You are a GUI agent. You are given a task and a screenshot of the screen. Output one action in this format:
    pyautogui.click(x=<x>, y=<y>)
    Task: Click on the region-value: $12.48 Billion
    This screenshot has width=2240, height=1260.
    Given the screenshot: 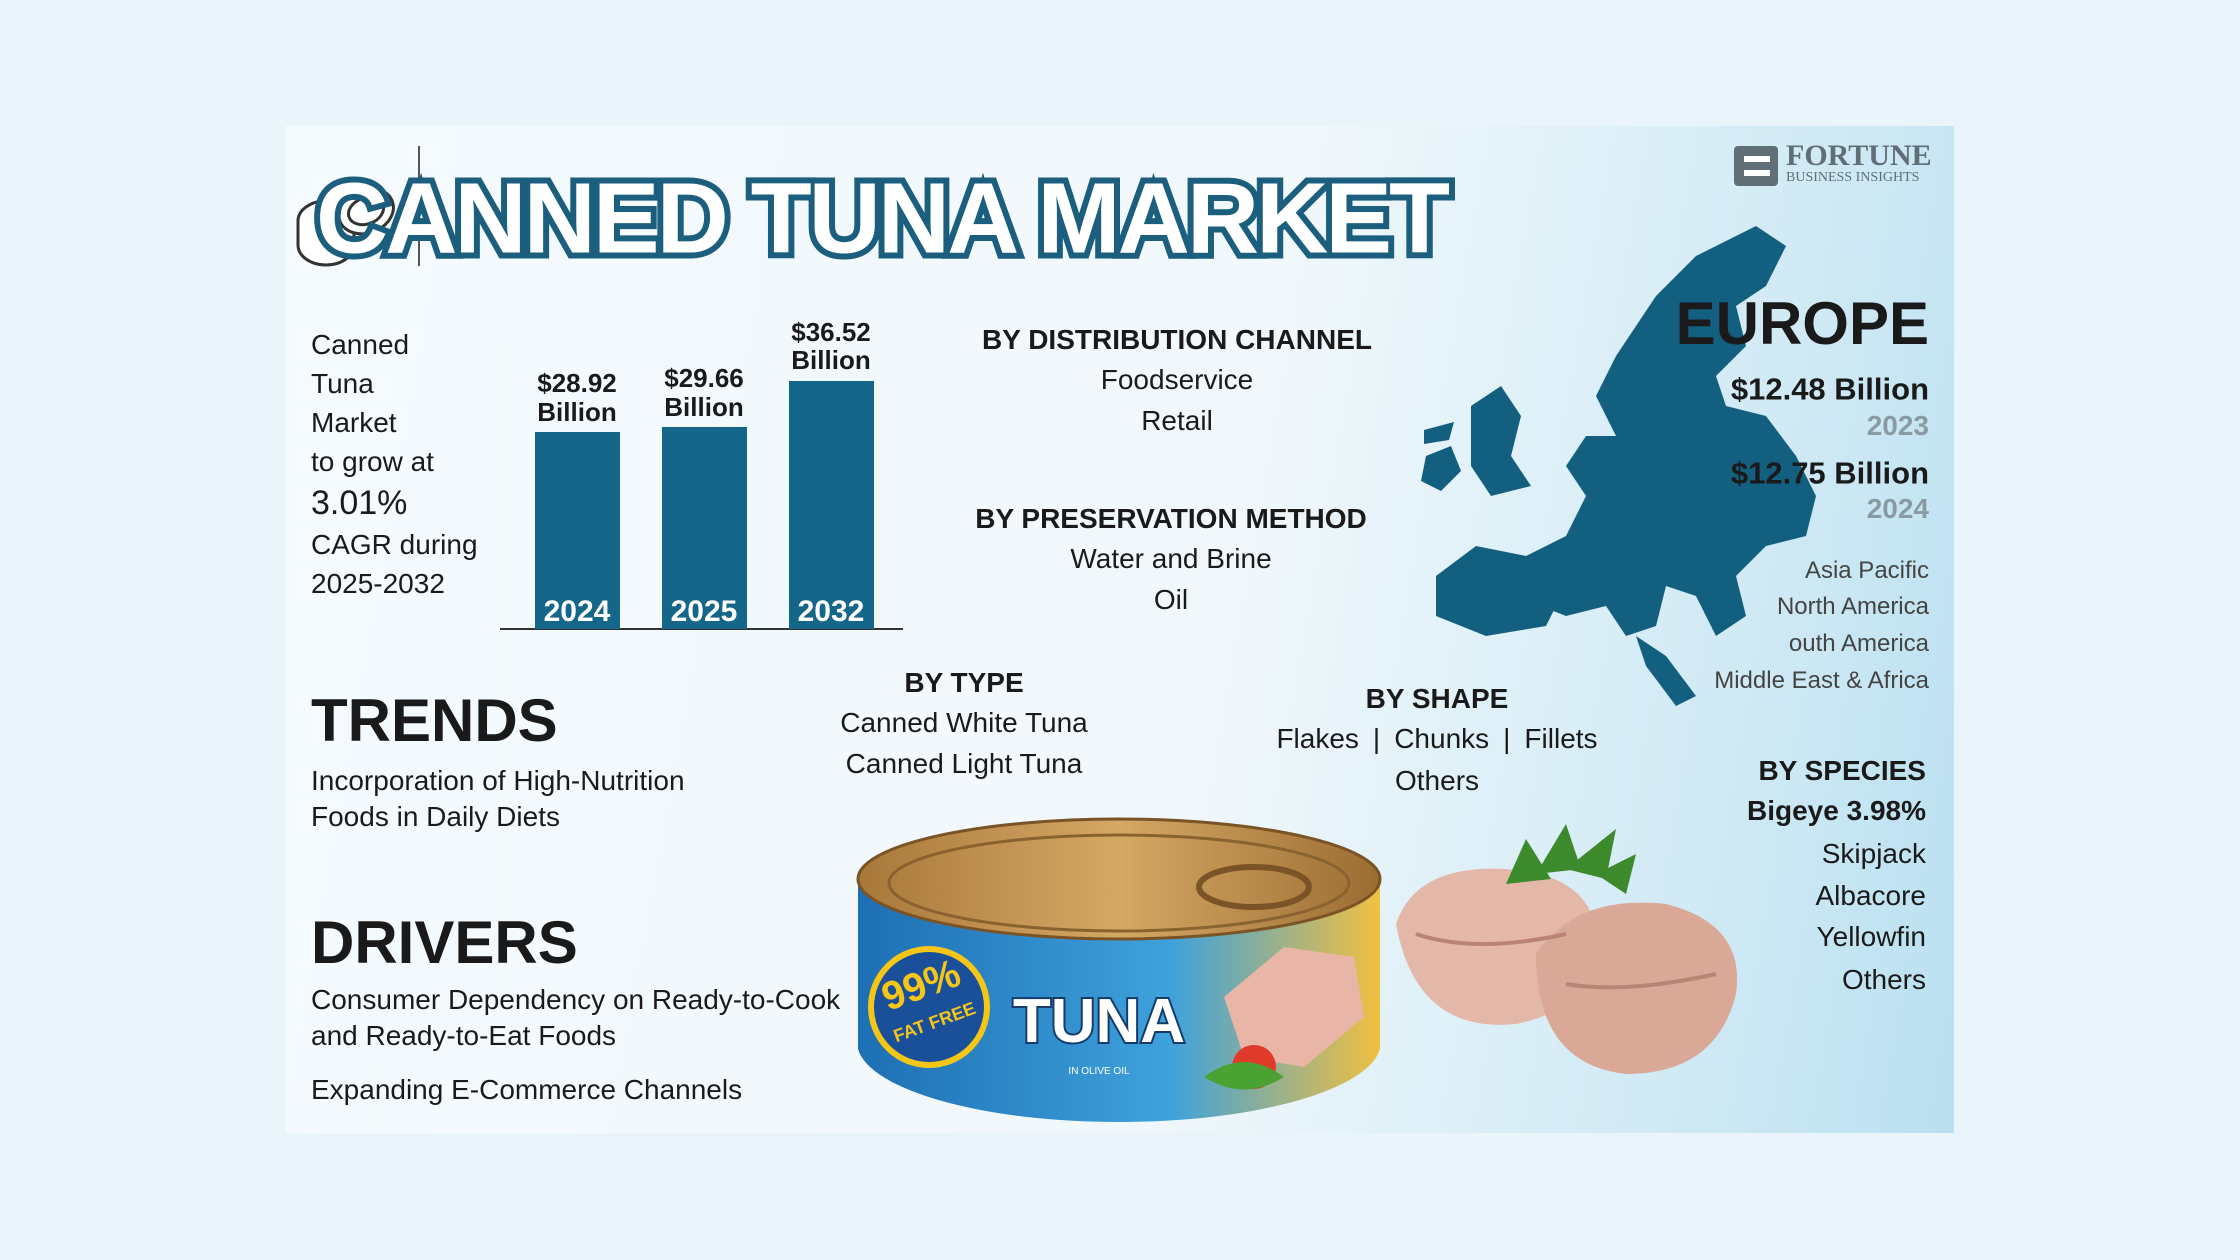 What is the action you would take?
    pyautogui.click(x=1829, y=389)
    